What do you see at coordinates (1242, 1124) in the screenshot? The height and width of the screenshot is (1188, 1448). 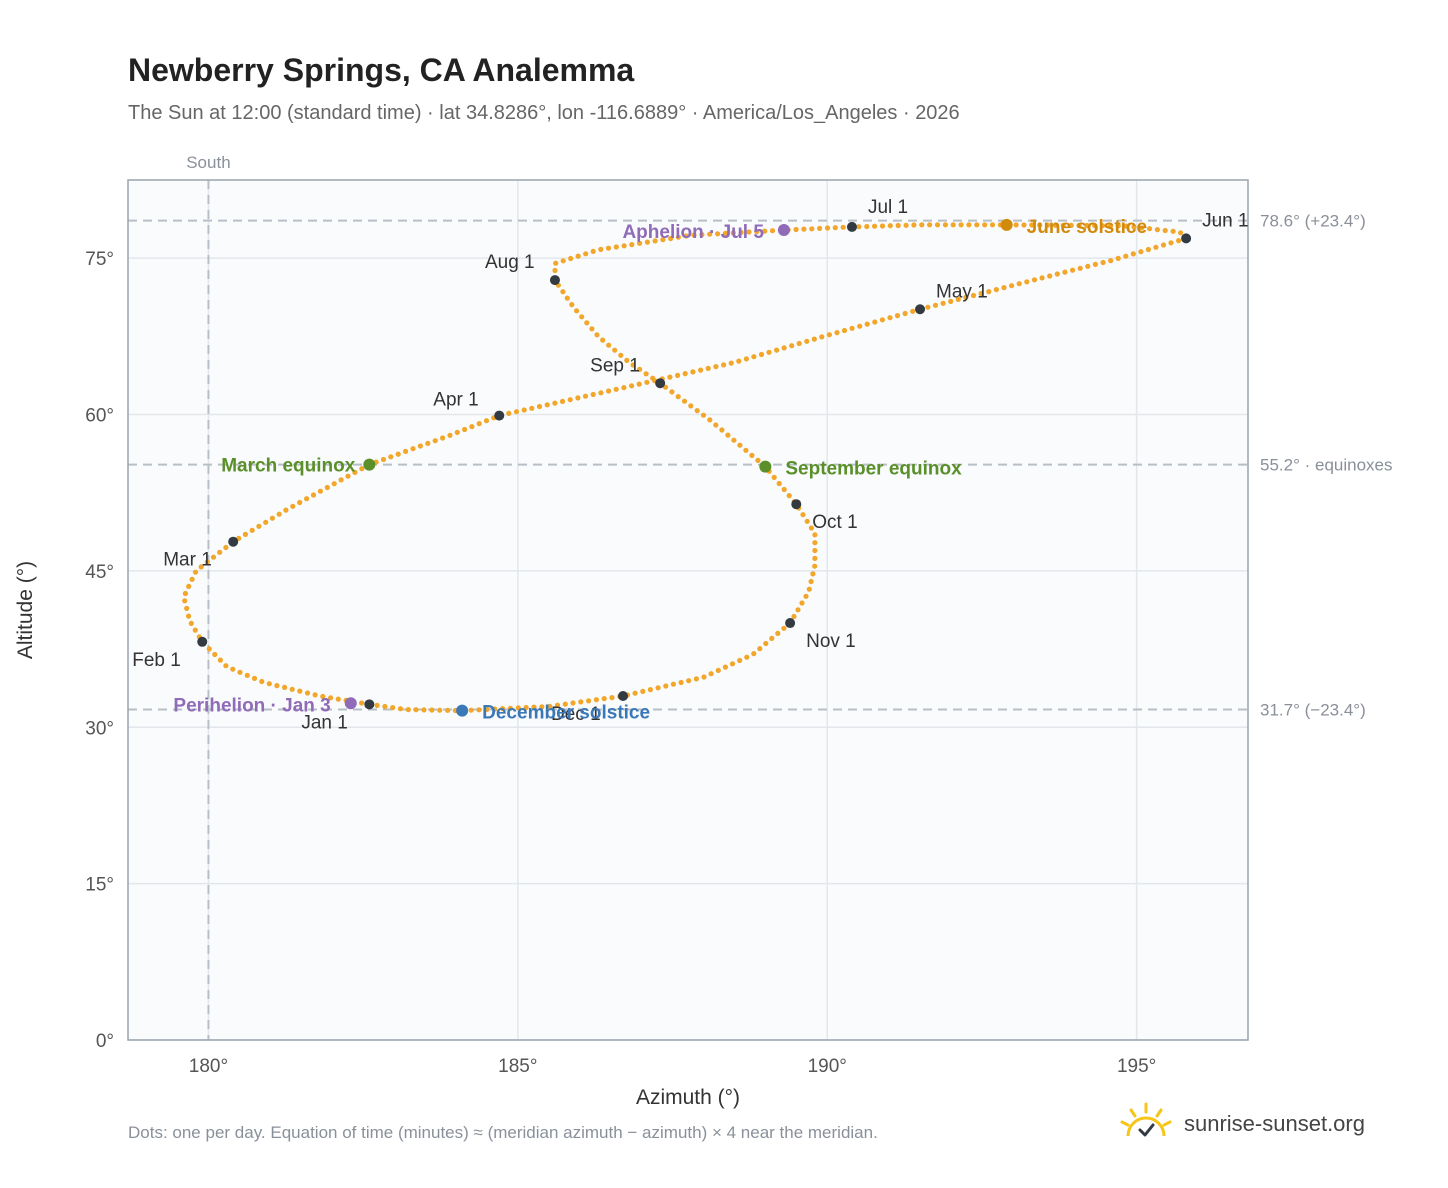 I see `brand: sunrise-sunset.org` at bounding box center [1242, 1124].